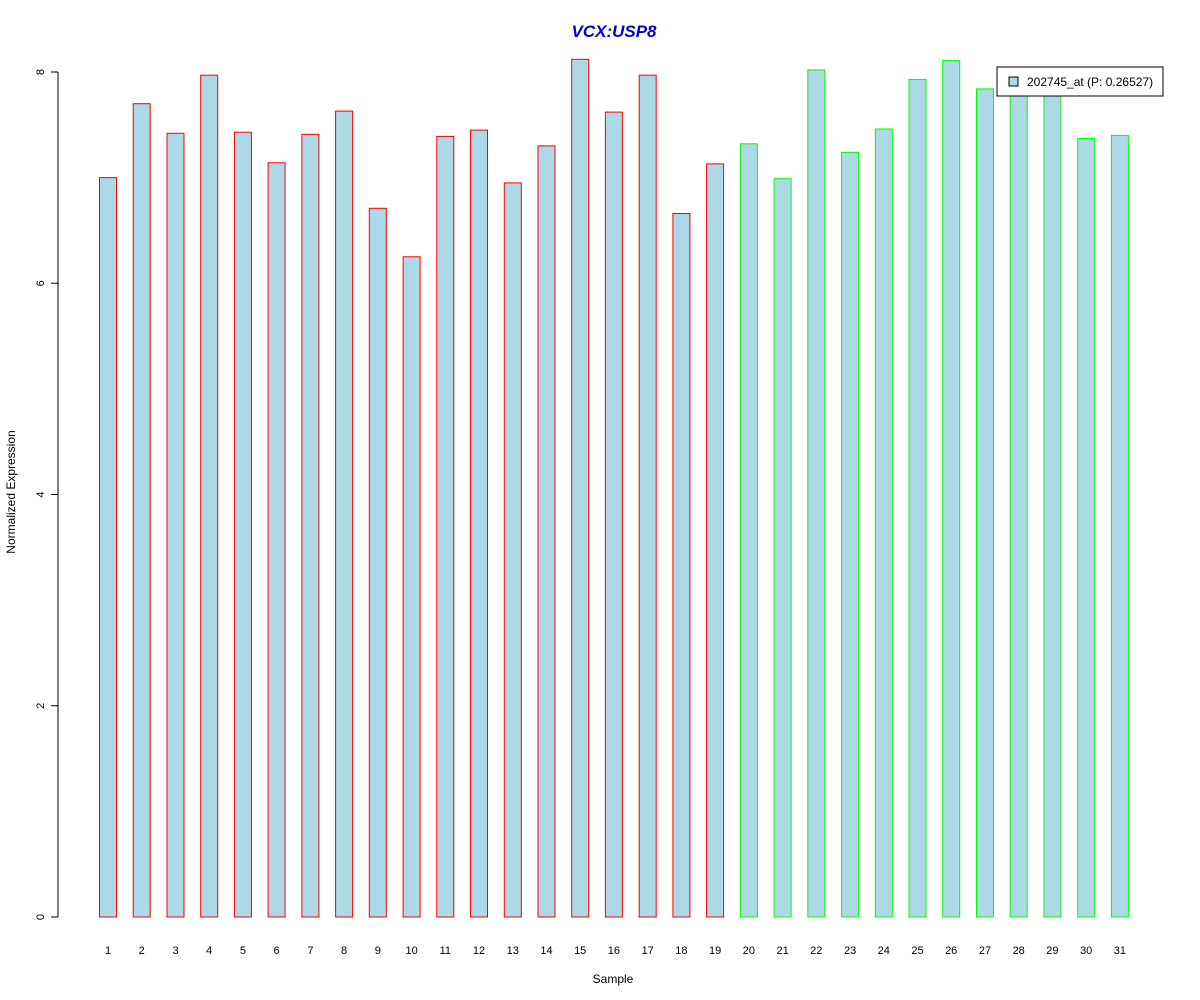 This screenshot has height=1000, width=1200. I want to click on y-axis-label: Normalized Expression, so click(11, 491).